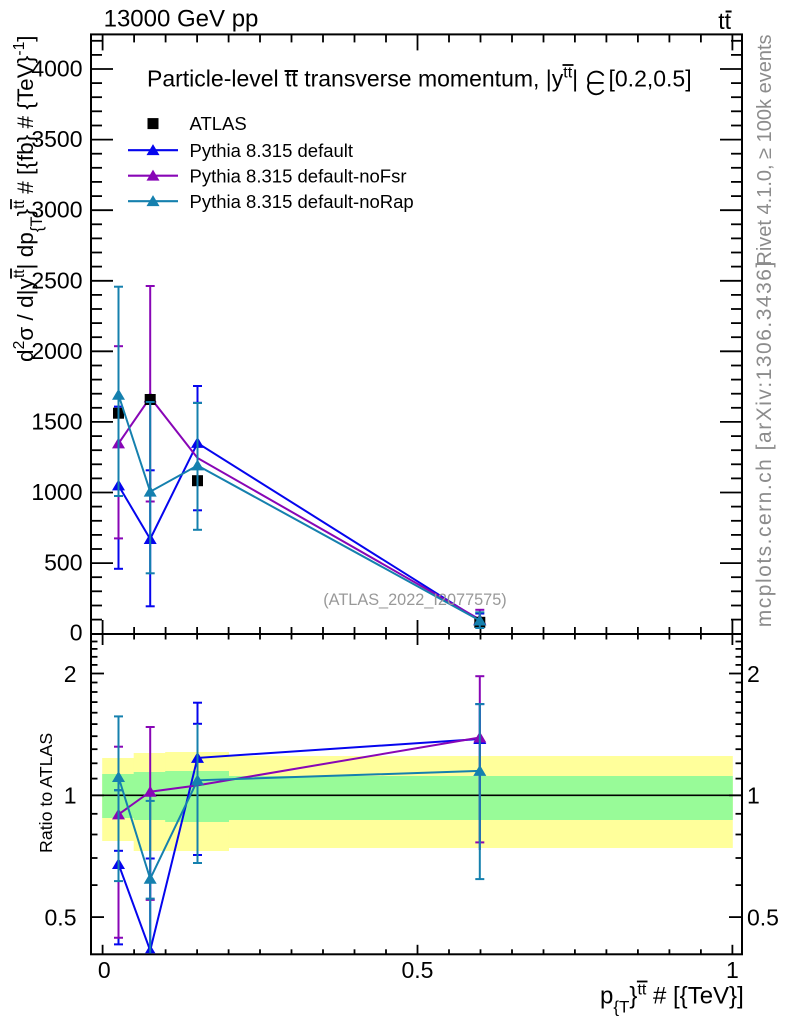  I want to click on svg-text: Rivet 4.1.0, ≥ 100k events, so click(765, 149).